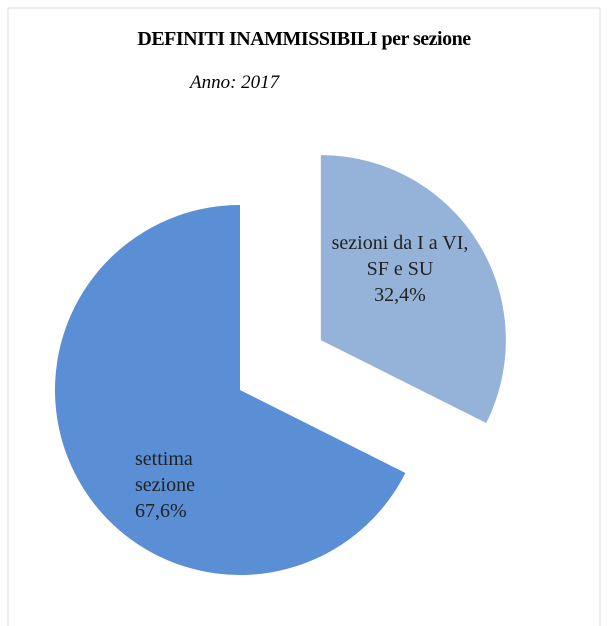  I want to click on pie-slice, so click(413, 289).